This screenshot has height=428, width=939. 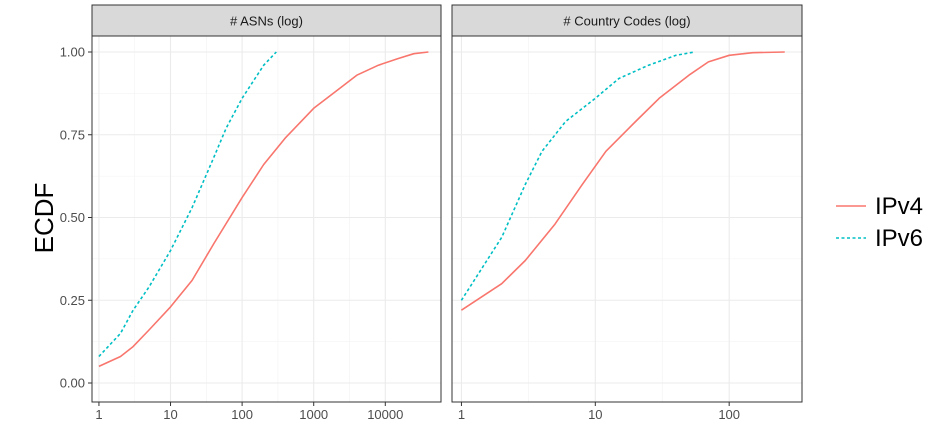 I want to click on facet-title: # ASNs (log), so click(x=266, y=21).